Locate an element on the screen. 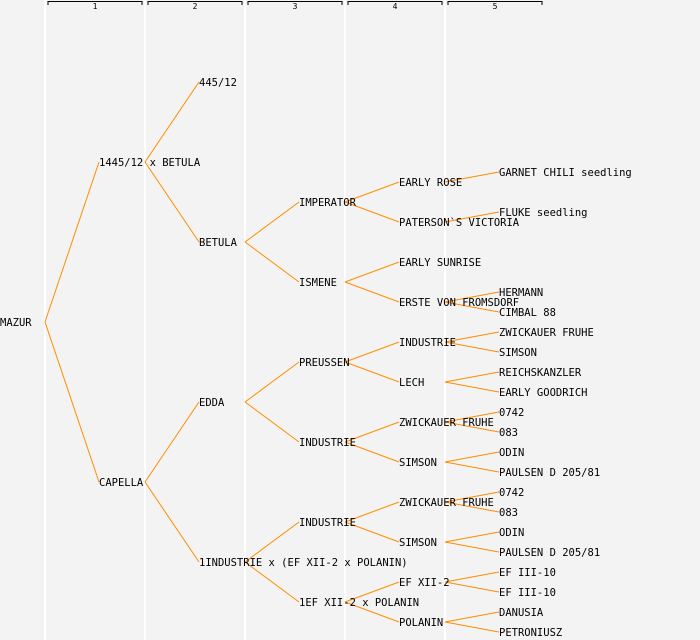 This screenshot has height=640, width=700. pedigree-node-gen-0: MAZUR is located at coordinates (16, 323).